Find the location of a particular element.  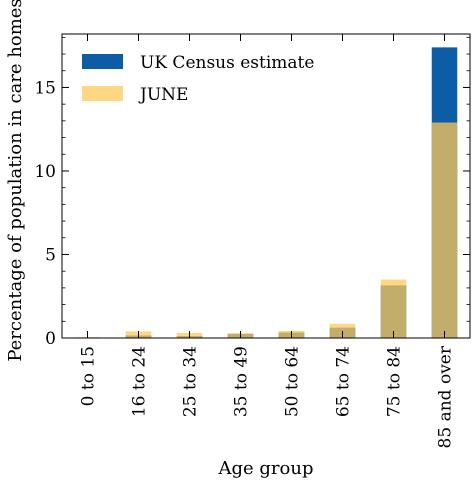

x-tick-label: 75 to 84 is located at coordinates (395, 381).